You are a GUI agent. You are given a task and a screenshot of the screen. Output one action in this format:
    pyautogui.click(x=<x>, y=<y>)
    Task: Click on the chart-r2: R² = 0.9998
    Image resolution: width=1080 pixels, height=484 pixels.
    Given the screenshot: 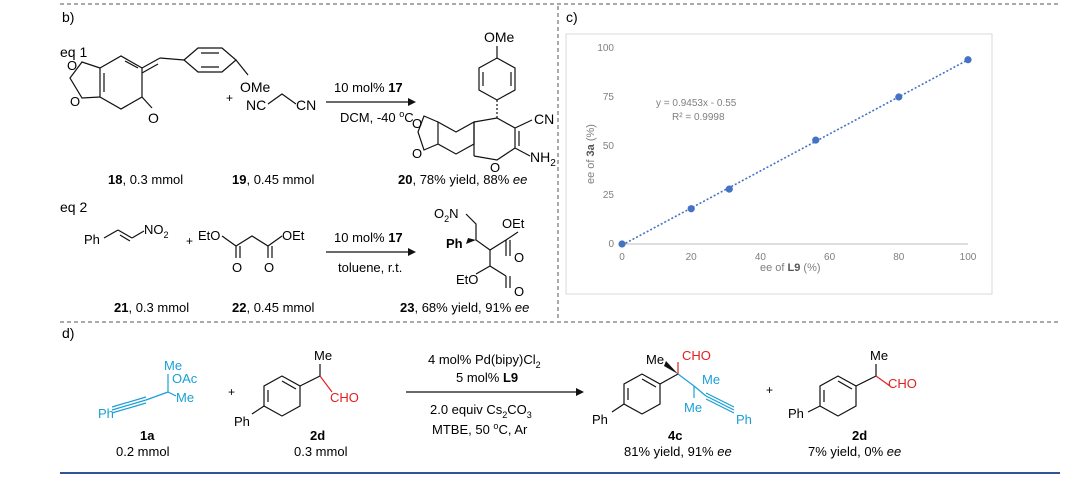 What is the action you would take?
    pyautogui.click(x=698, y=117)
    